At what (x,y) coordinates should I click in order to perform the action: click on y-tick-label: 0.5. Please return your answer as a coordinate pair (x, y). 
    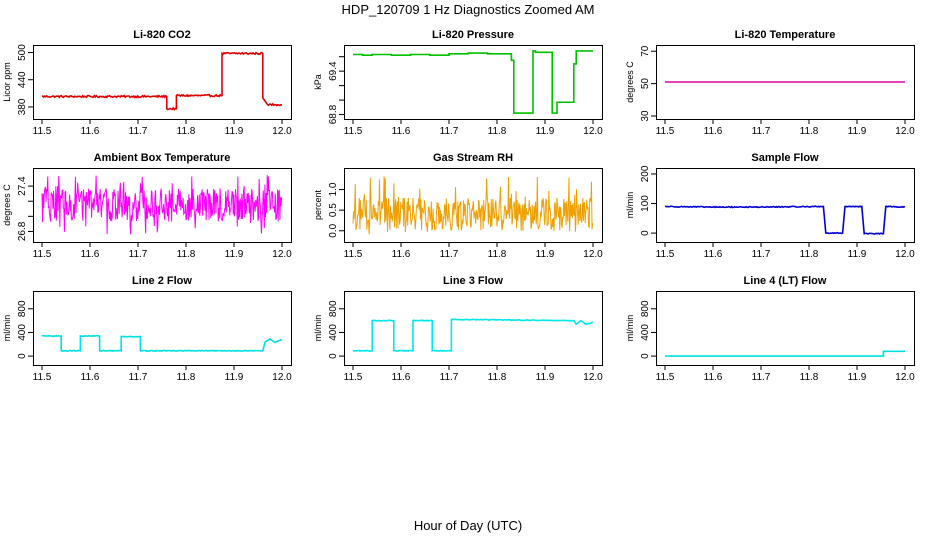
    Looking at the image, I should click on (333, 210).